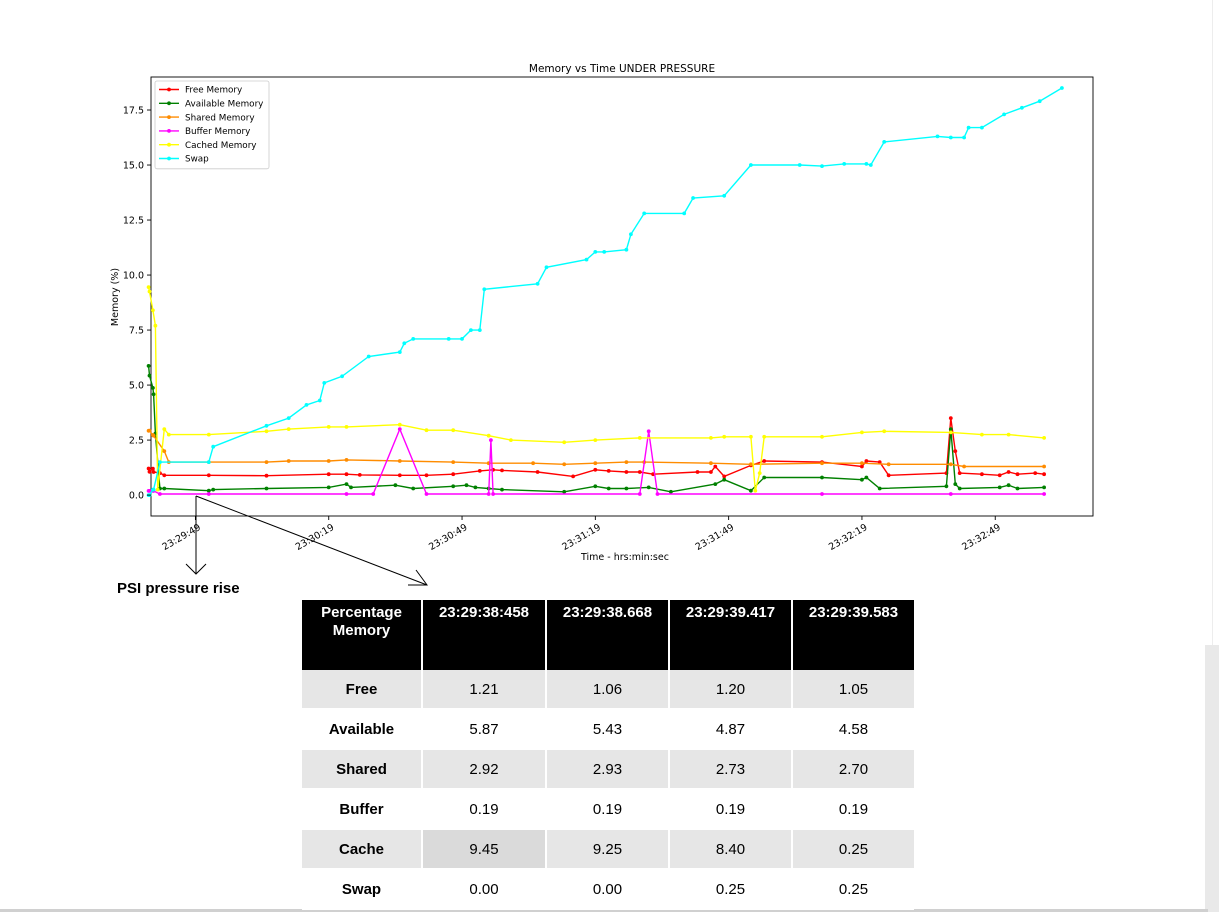 The image size is (1219, 912). I want to click on y-tick-label: 17.5, so click(133, 111).